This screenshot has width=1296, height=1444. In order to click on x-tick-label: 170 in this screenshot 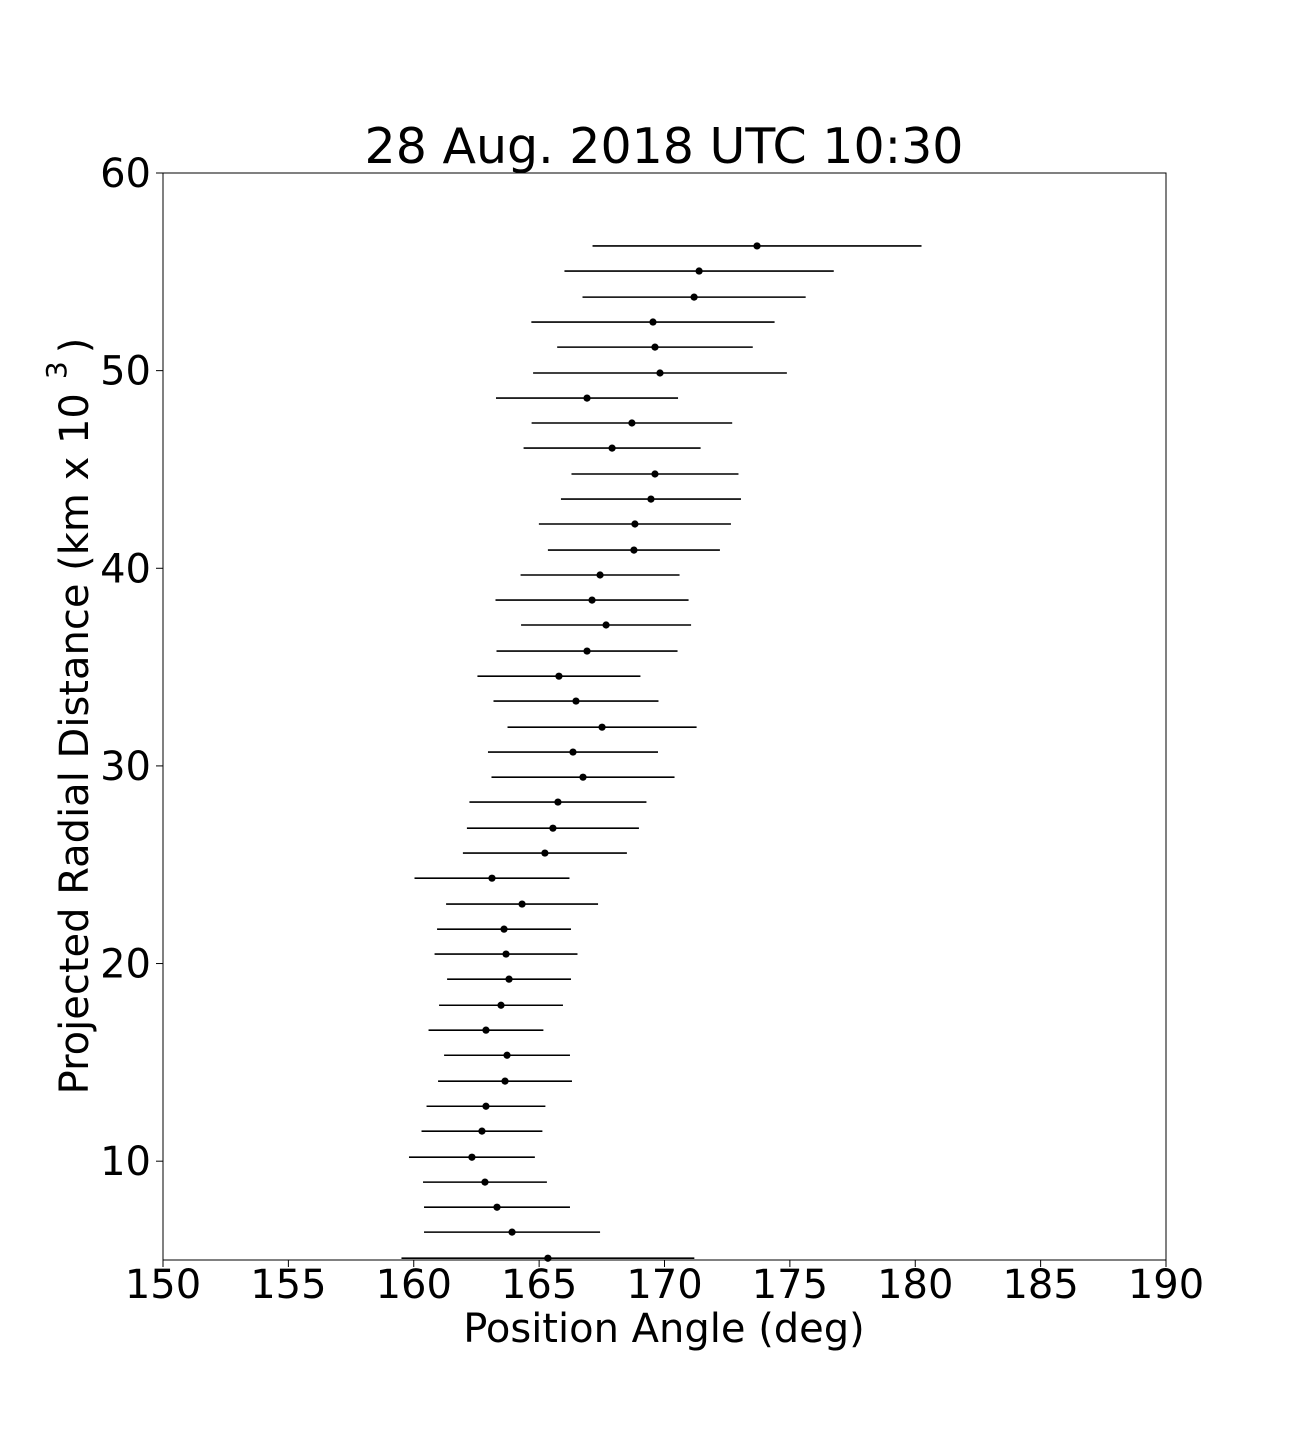, I will do `click(664, 1285)`.